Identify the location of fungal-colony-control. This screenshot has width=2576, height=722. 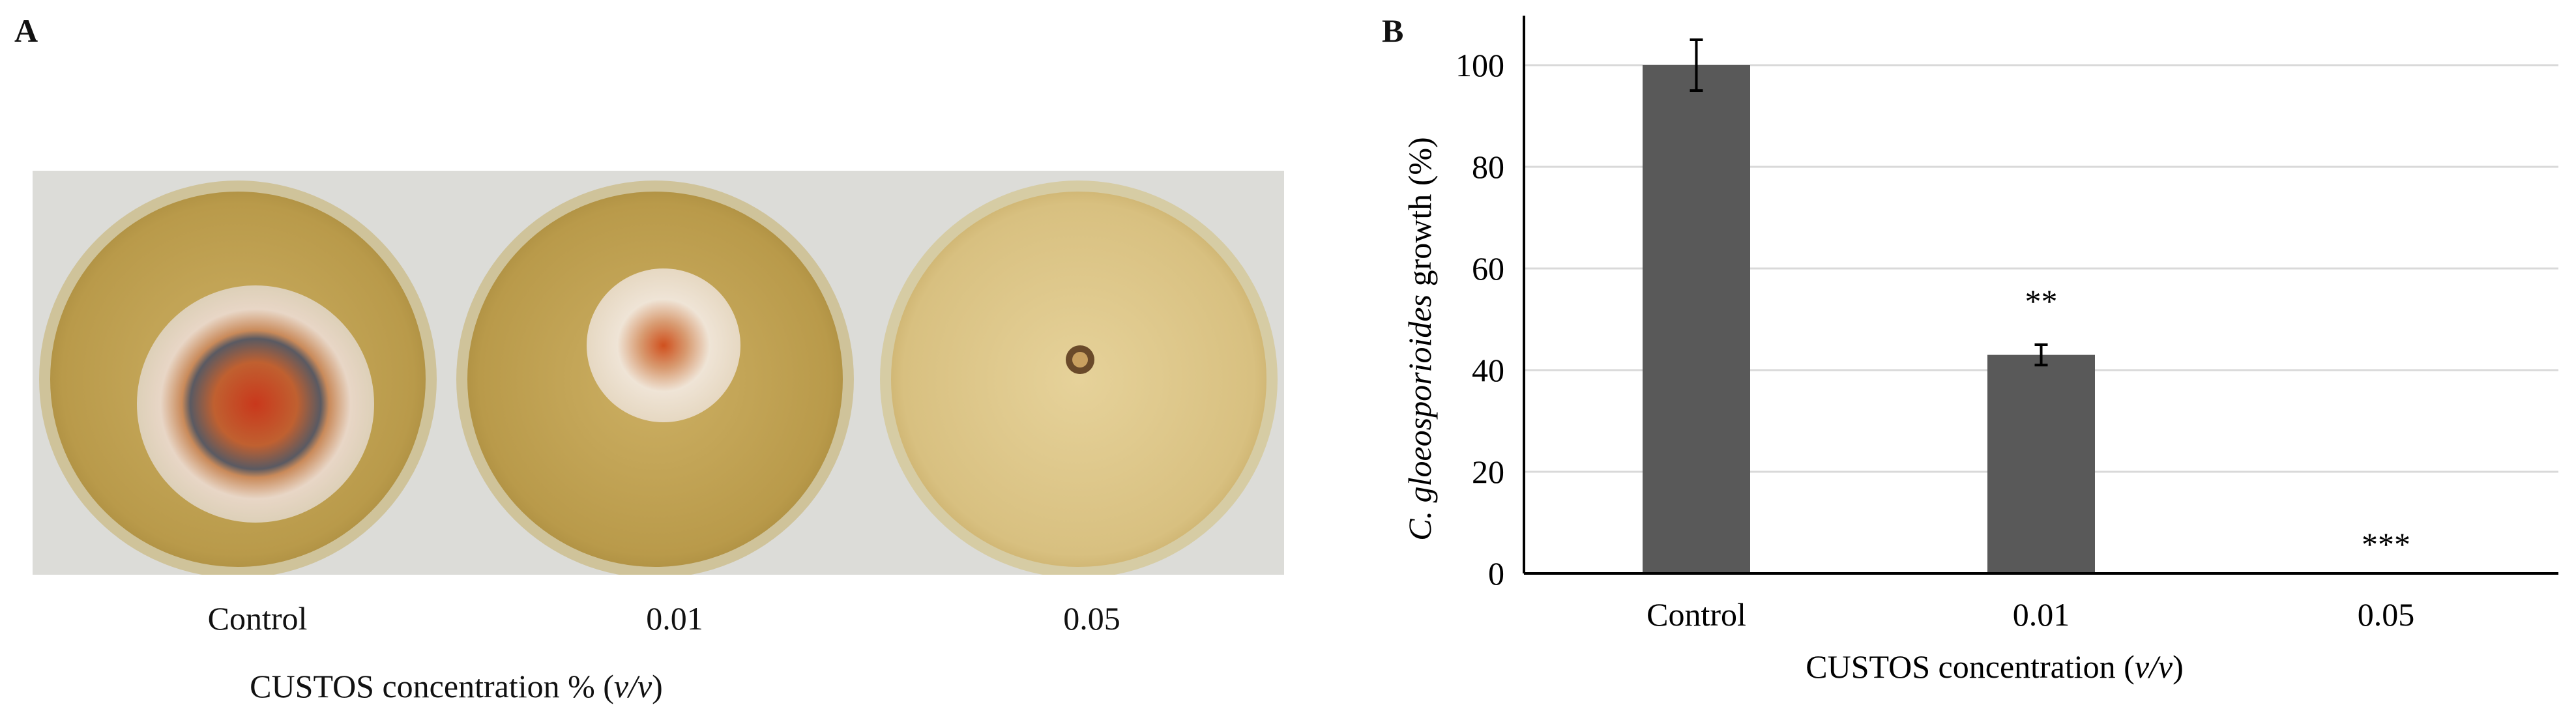
(255, 404).